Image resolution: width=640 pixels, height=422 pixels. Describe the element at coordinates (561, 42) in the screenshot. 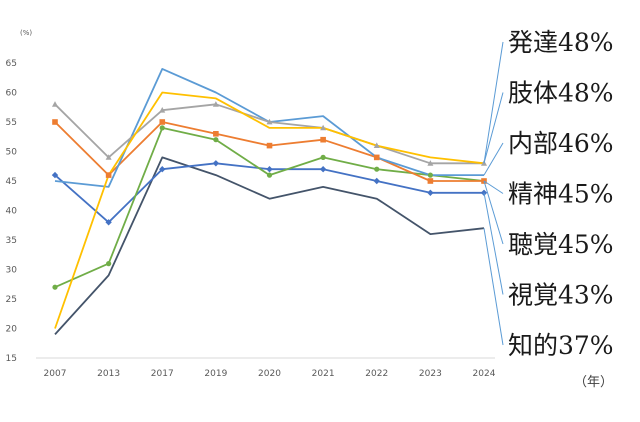

I see `series-label: 発達48%` at that location.